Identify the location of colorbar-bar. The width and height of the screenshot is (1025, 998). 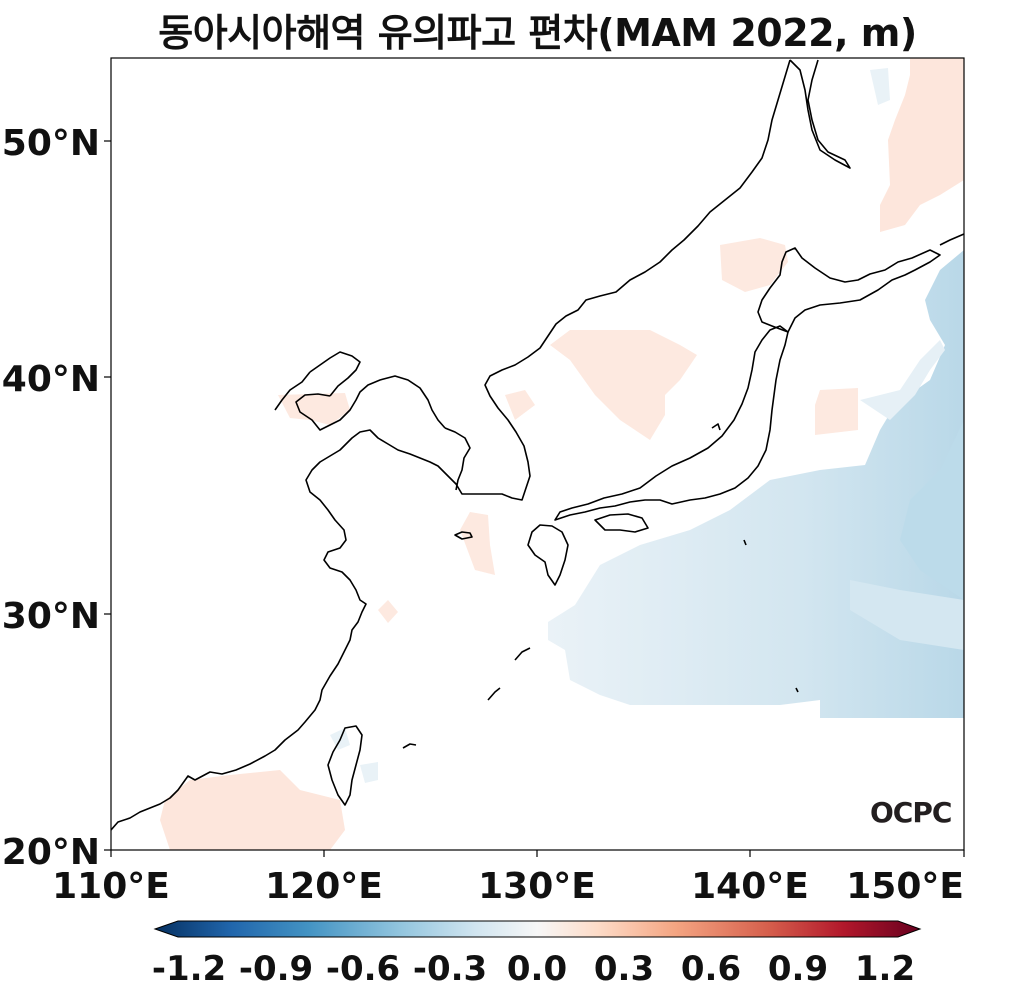
(537, 929).